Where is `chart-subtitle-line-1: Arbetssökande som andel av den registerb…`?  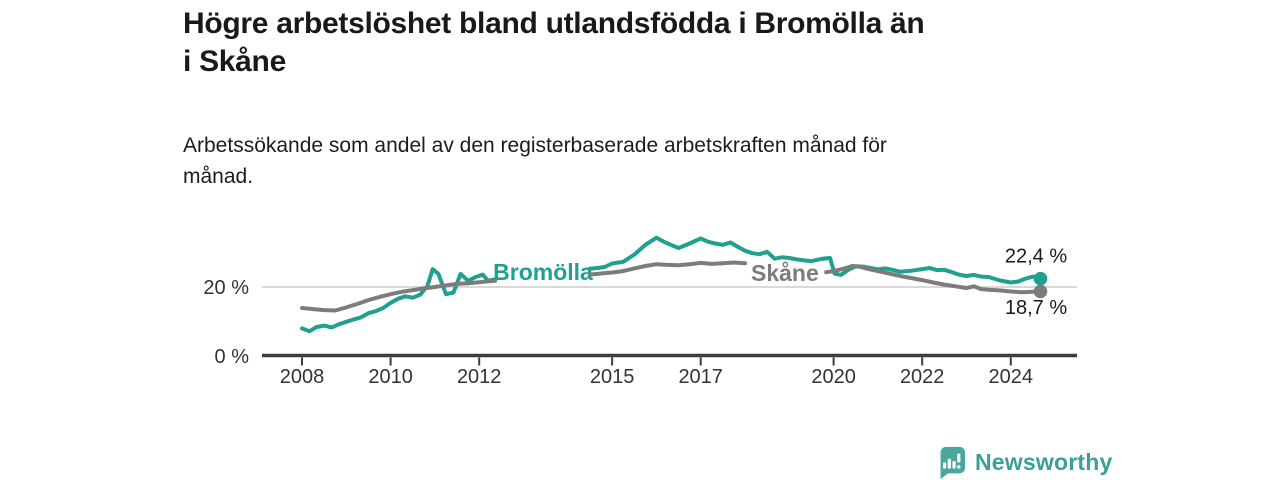
chart-subtitle-line-1: Arbetssökande som andel av den registerb… is located at coordinates (535, 145).